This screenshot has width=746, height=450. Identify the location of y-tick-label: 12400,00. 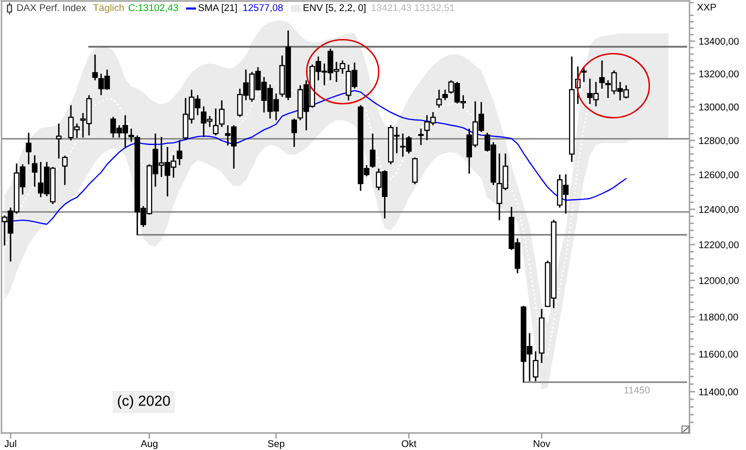
(719, 210).